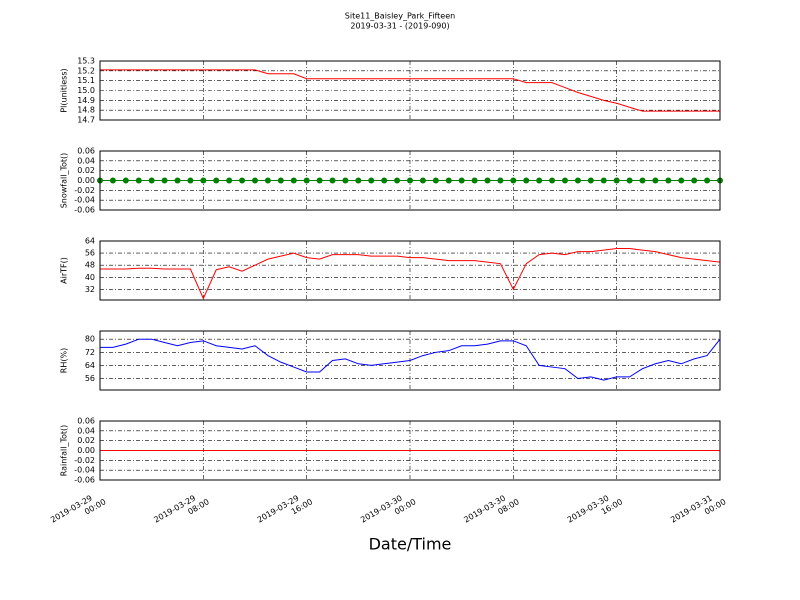 The image size is (800, 600). What do you see at coordinates (284, 510) in the screenshot?
I see `x-tick-label: 2019-03-2916:00` at bounding box center [284, 510].